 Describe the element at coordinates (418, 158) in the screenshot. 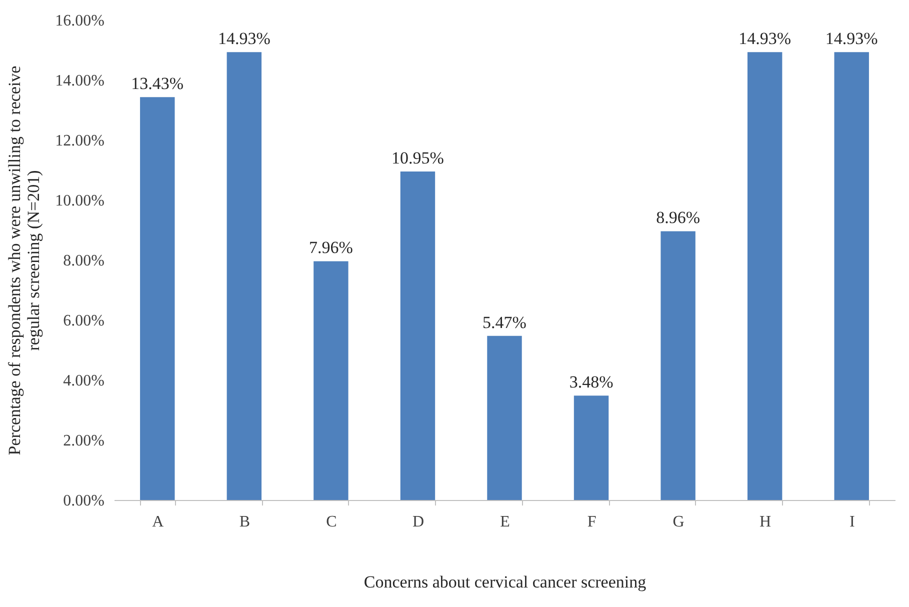

I see `data-label: 10.95%` at that location.